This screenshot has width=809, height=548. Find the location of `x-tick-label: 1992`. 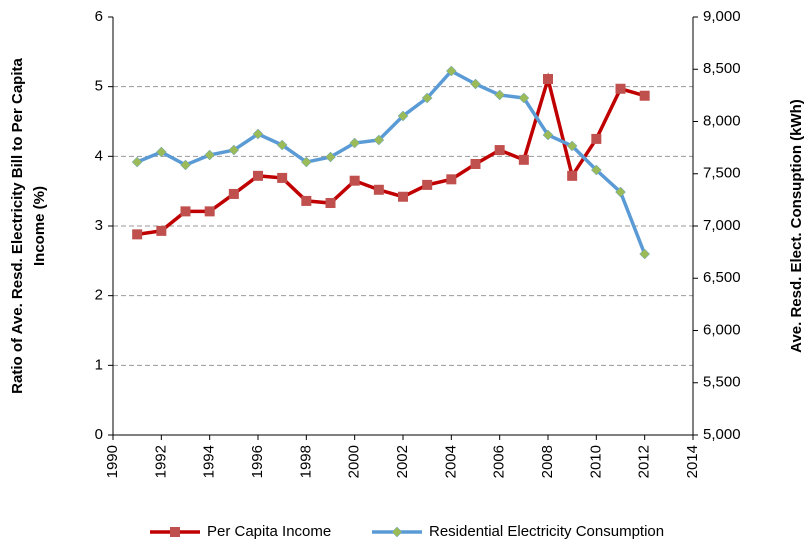

x-tick-label: 1992 is located at coordinates (160, 461).